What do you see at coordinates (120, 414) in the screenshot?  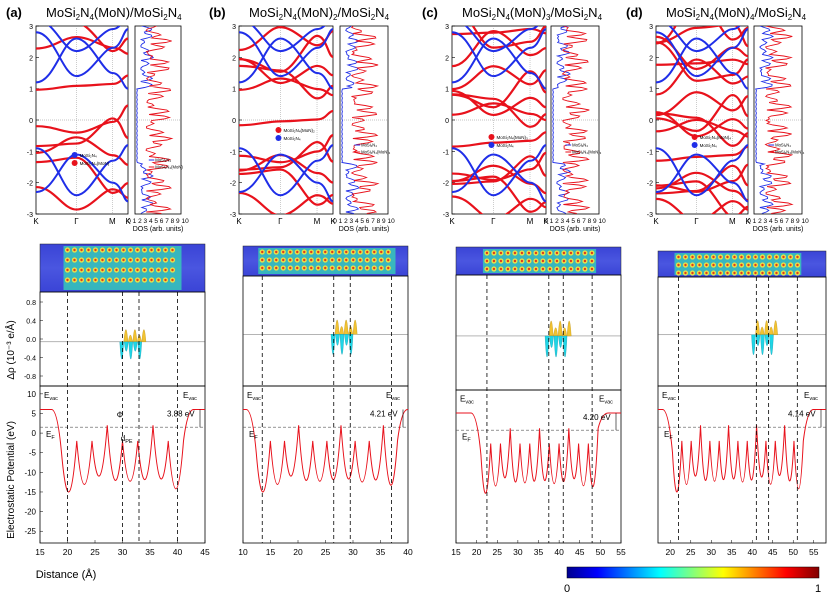 I see `phi-label: Φ` at bounding box center [120, 414].